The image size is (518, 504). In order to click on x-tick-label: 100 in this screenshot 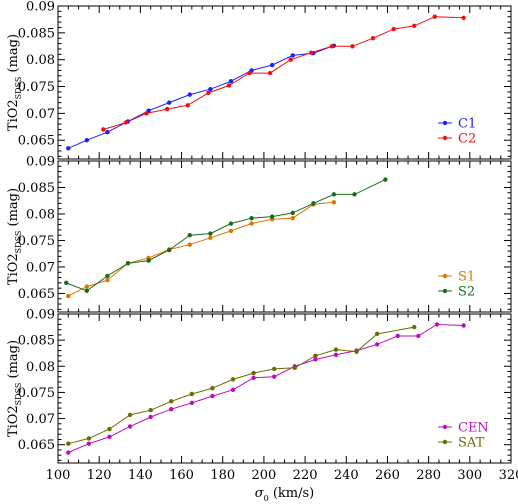, I will do `click(58, 475)`.